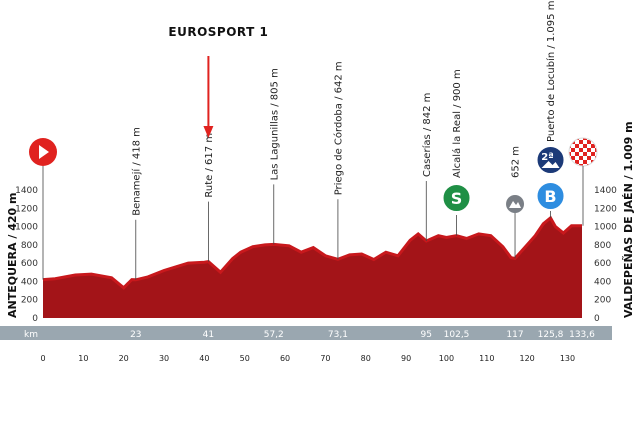 The width and height of the screenshot is (640, 426). I want to click on x-tick-label: 70, so click(325, 358).